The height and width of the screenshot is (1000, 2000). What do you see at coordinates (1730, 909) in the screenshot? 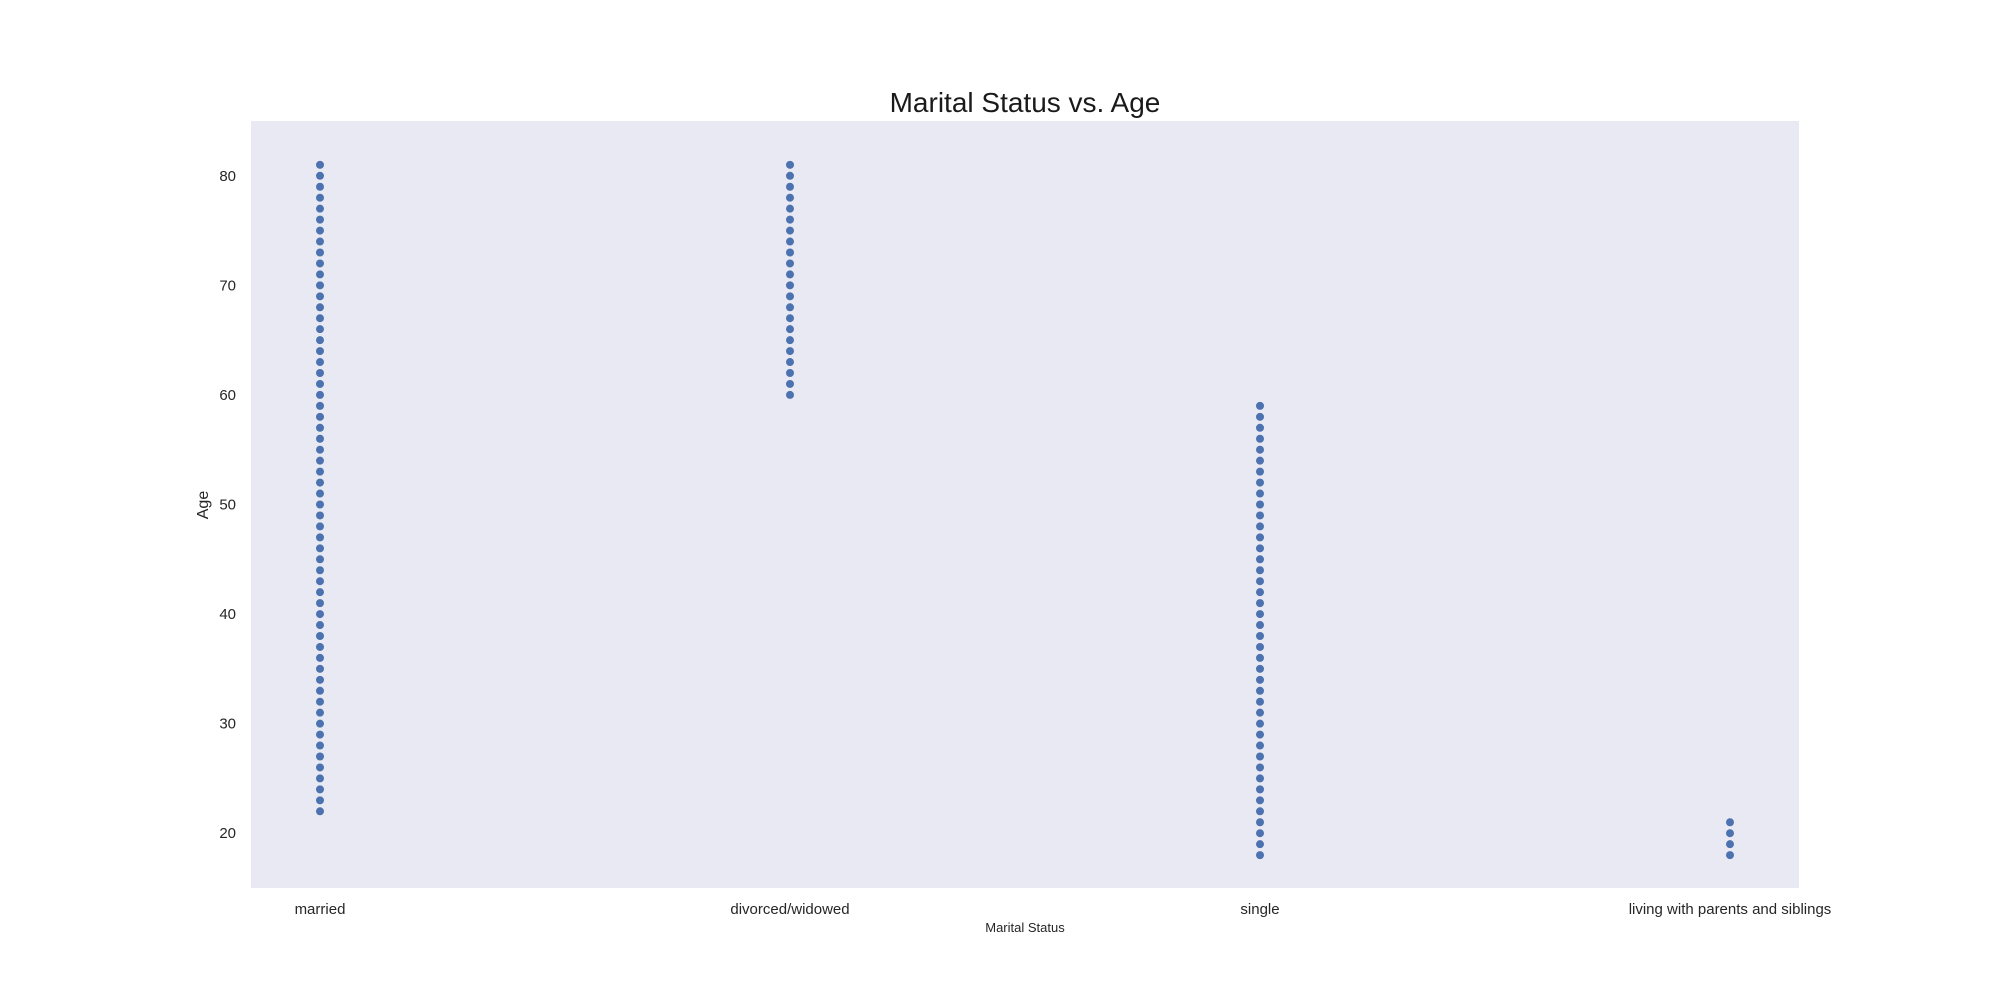
I see `x-tick-label: living with parents and siblings` at bounding box center [1730, 909].